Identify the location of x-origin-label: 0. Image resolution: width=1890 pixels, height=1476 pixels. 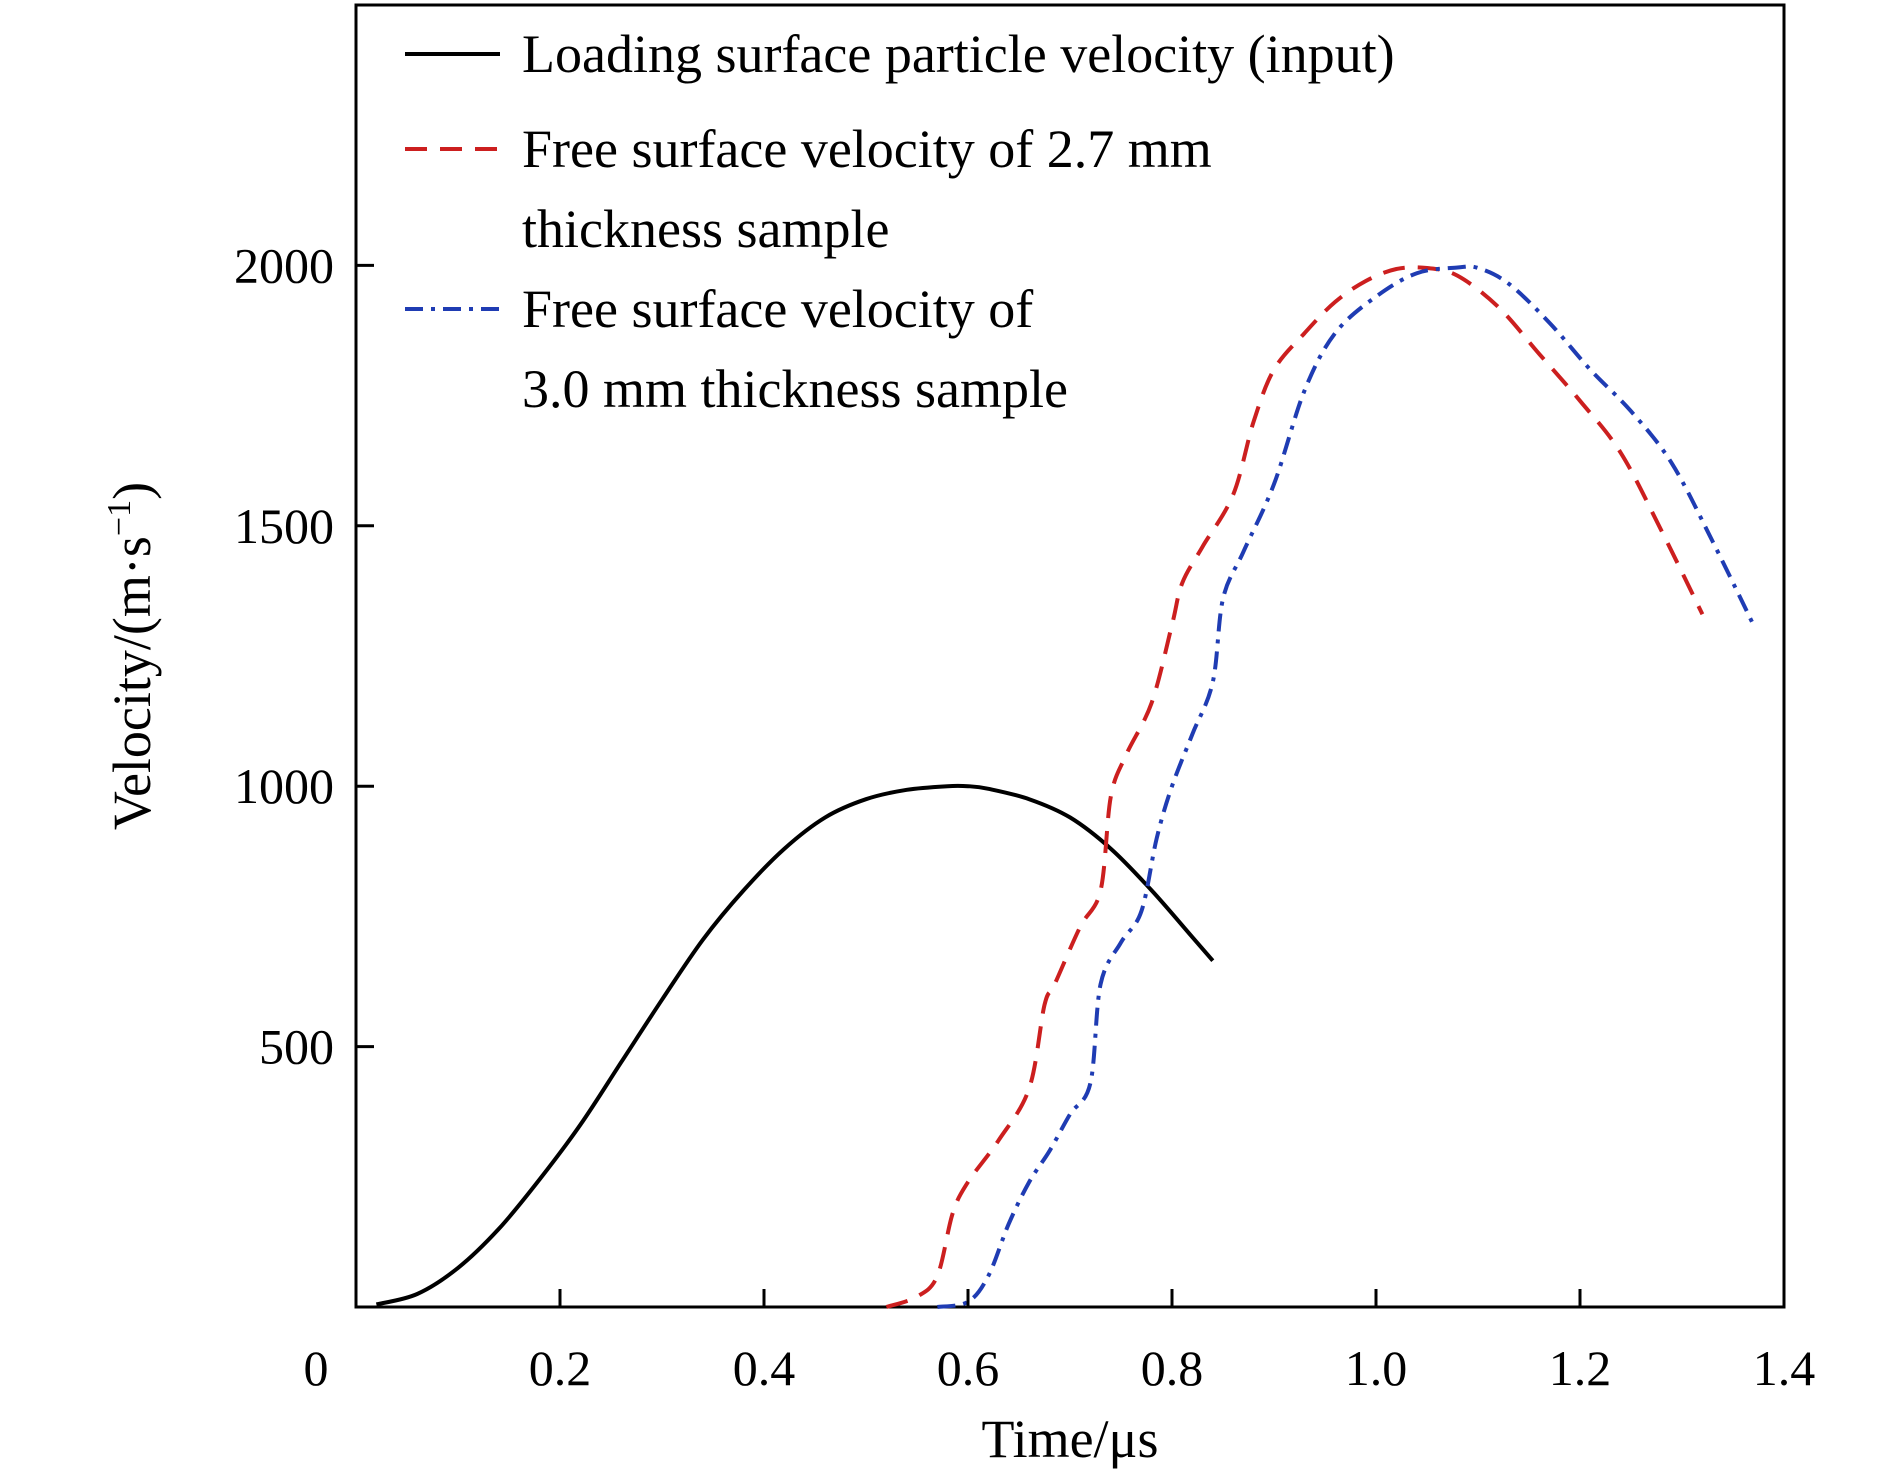
(316, 1368).